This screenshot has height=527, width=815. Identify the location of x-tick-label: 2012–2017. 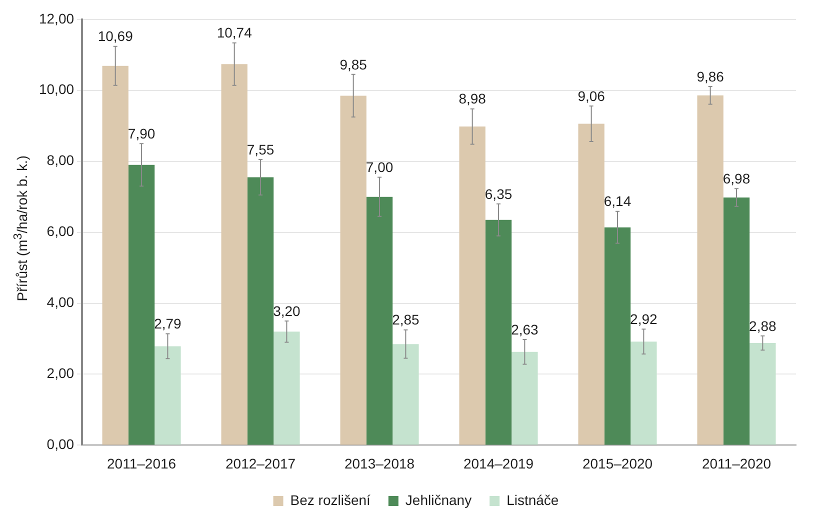
(260, 463).